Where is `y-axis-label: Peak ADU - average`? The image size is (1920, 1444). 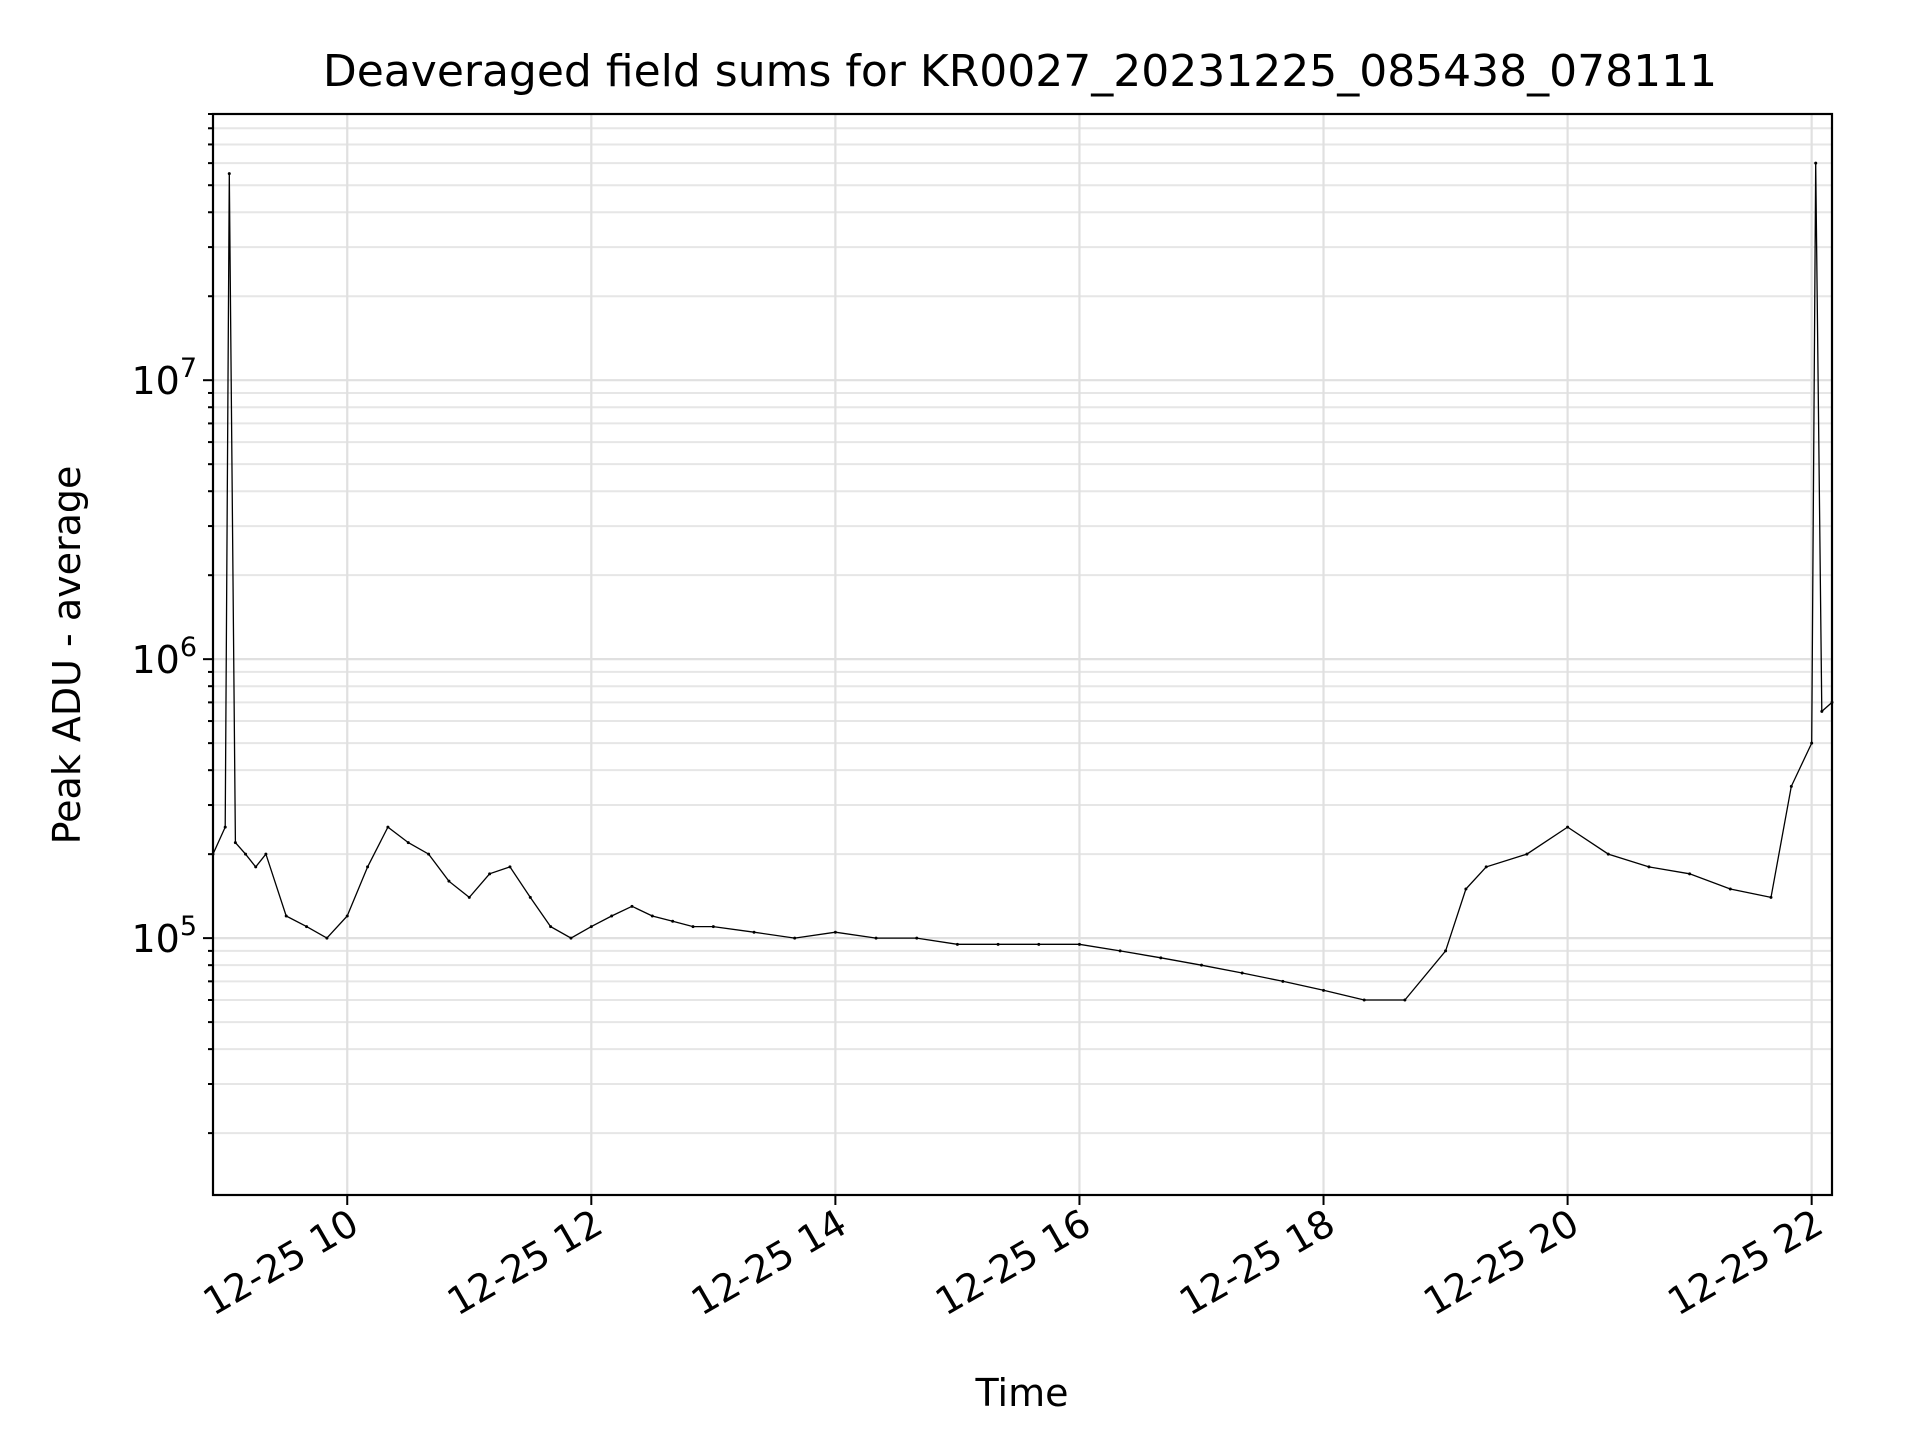 y-axis-label: Peak ADU - average is located at coordinates (67, 655).